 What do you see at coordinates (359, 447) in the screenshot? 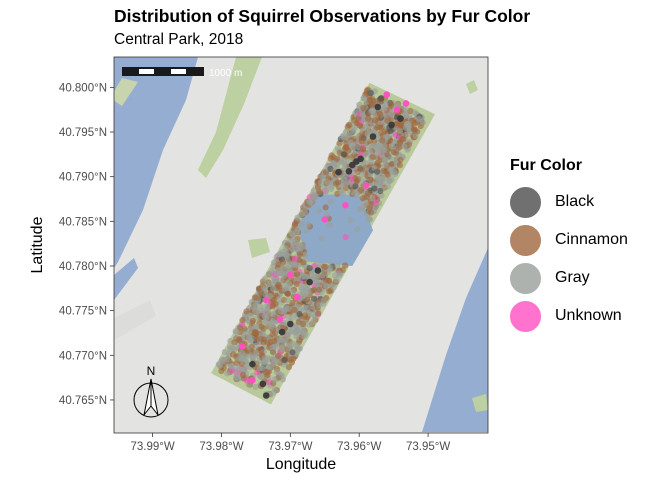
I see `x-tick-label: 73.96°W` at bounding box center [359, 447].